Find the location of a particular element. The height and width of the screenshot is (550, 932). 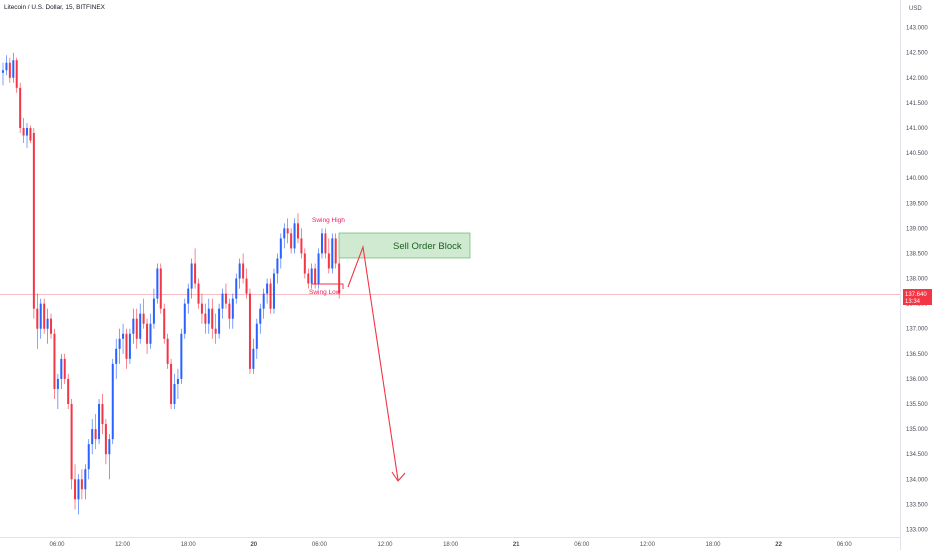

price-tick-label: 137.000 is located at coordinates (917, 330).